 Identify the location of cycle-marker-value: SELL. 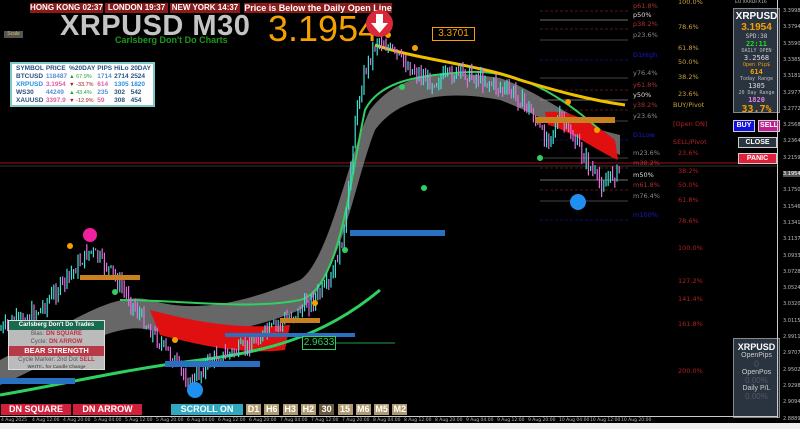
(87, 360).